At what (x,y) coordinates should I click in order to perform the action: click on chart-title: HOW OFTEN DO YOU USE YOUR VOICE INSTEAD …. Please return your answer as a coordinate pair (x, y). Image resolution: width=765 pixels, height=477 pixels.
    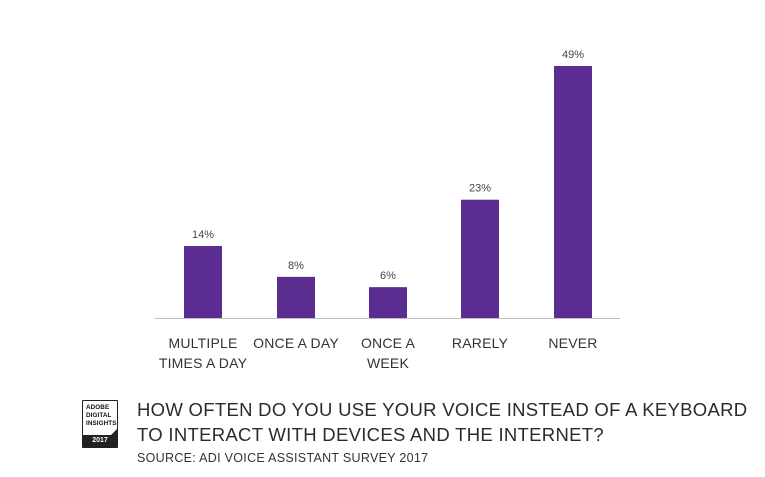
    Looking at the image, I should click on (444, 422).